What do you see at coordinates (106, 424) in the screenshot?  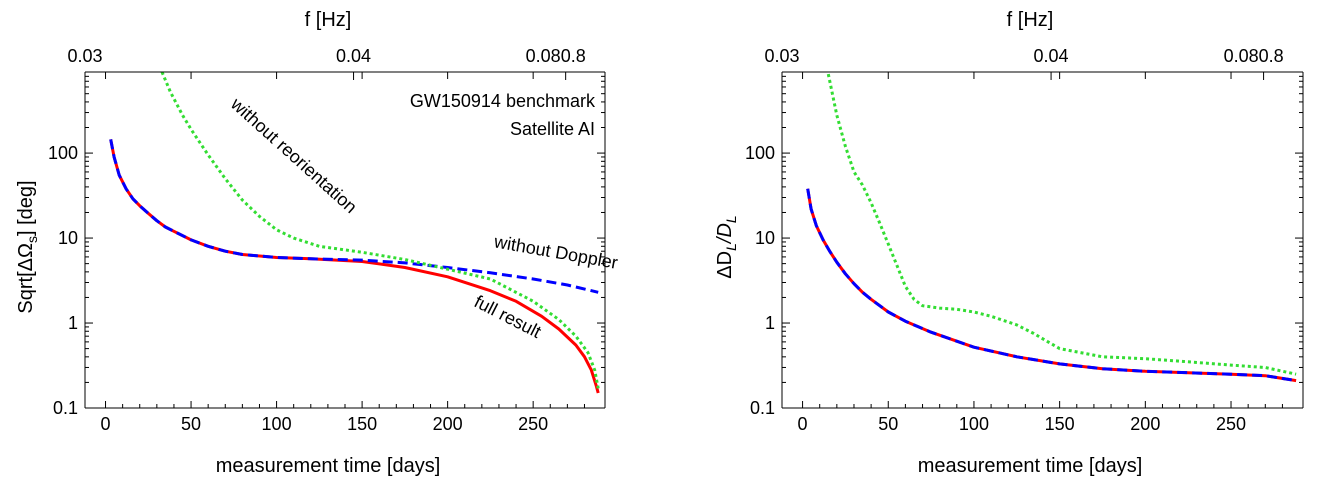 I see `left-x-tick-label: 0` at bounding box center [106, 424].